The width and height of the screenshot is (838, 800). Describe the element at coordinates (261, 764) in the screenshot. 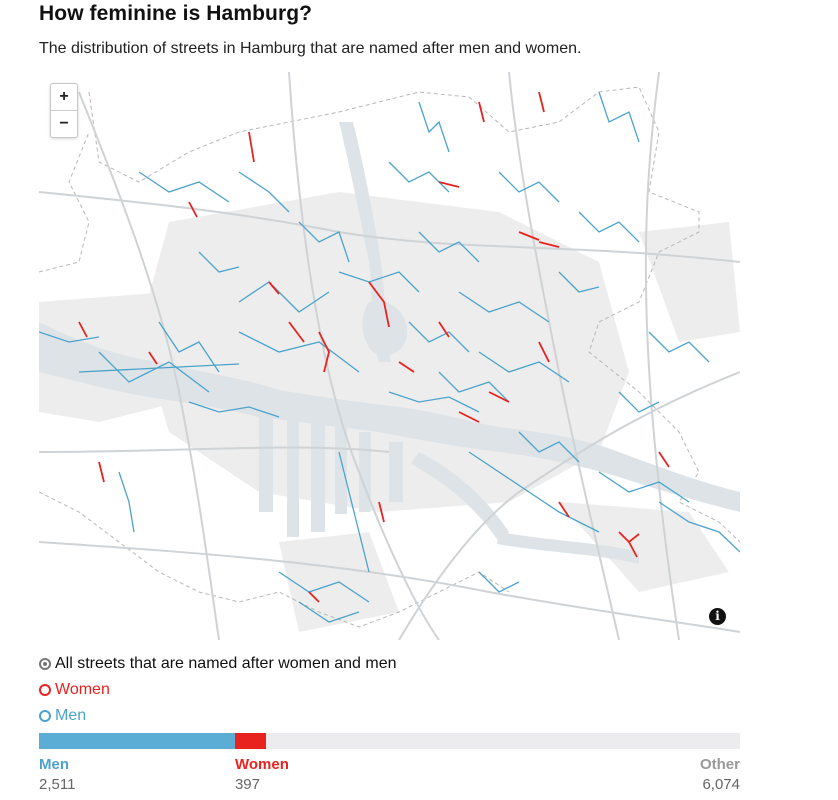

I see `women-label: Women` at that location.